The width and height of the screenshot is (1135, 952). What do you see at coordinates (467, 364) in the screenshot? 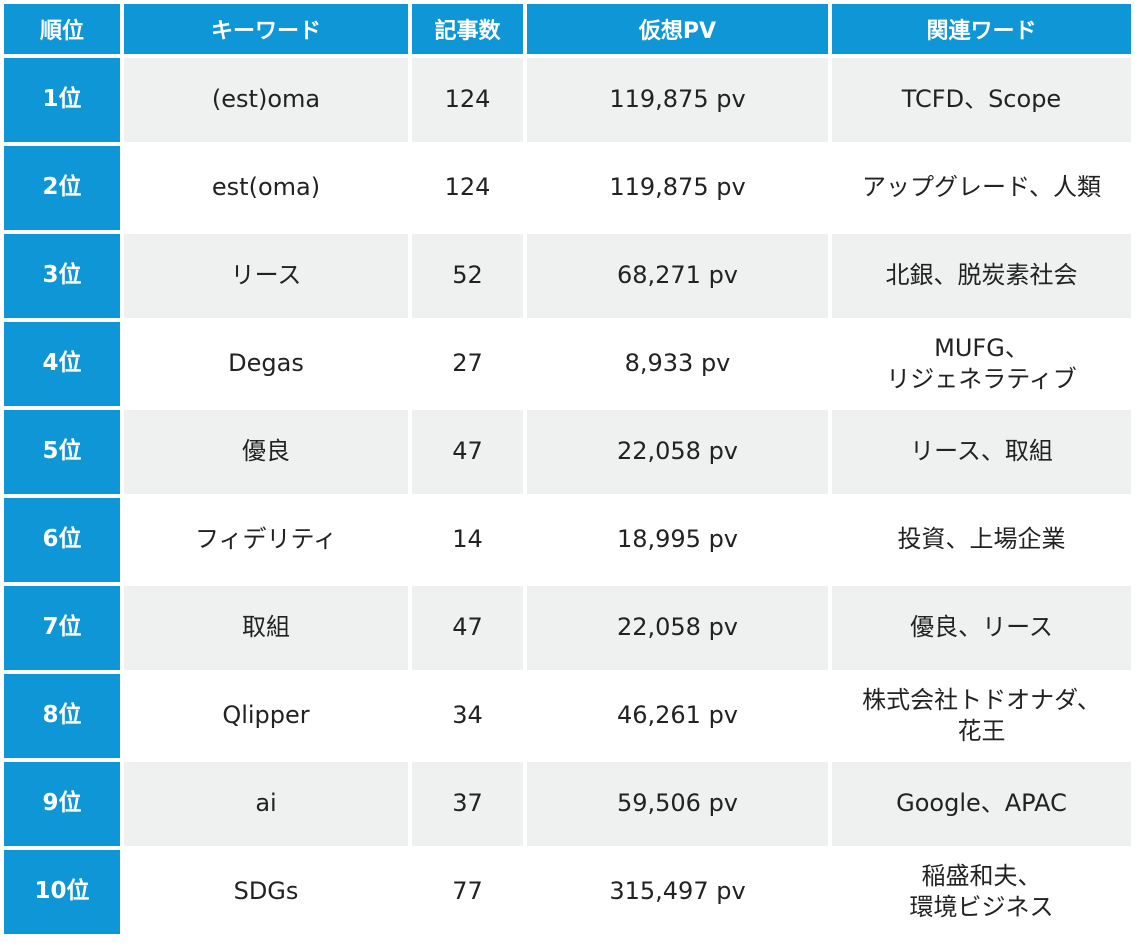
I see `article-count-cell: 27` at bounding box center [467, 364].